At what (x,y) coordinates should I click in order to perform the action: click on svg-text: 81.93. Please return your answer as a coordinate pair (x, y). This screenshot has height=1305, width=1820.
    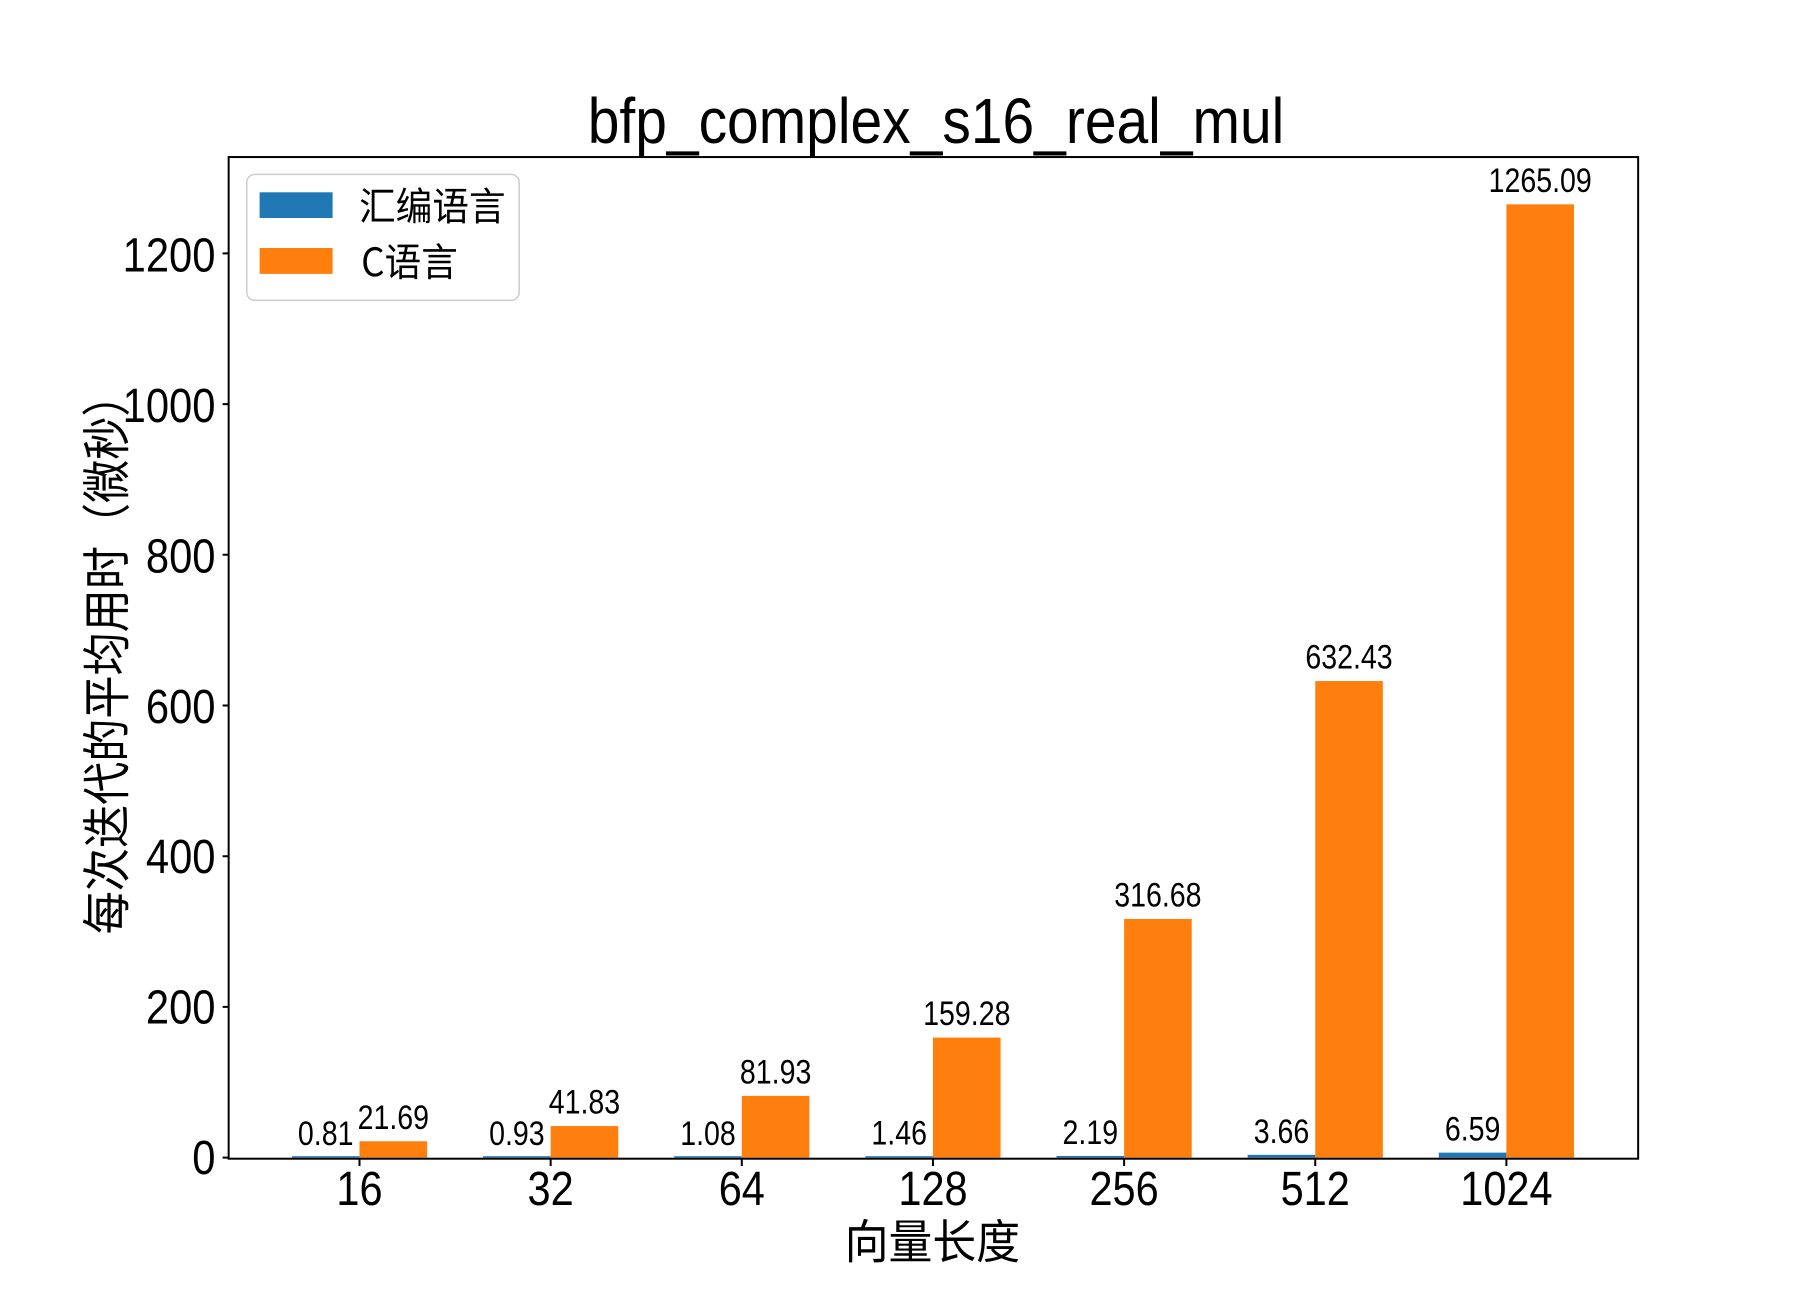
    Looking at the image, I should click on (775, 1072).